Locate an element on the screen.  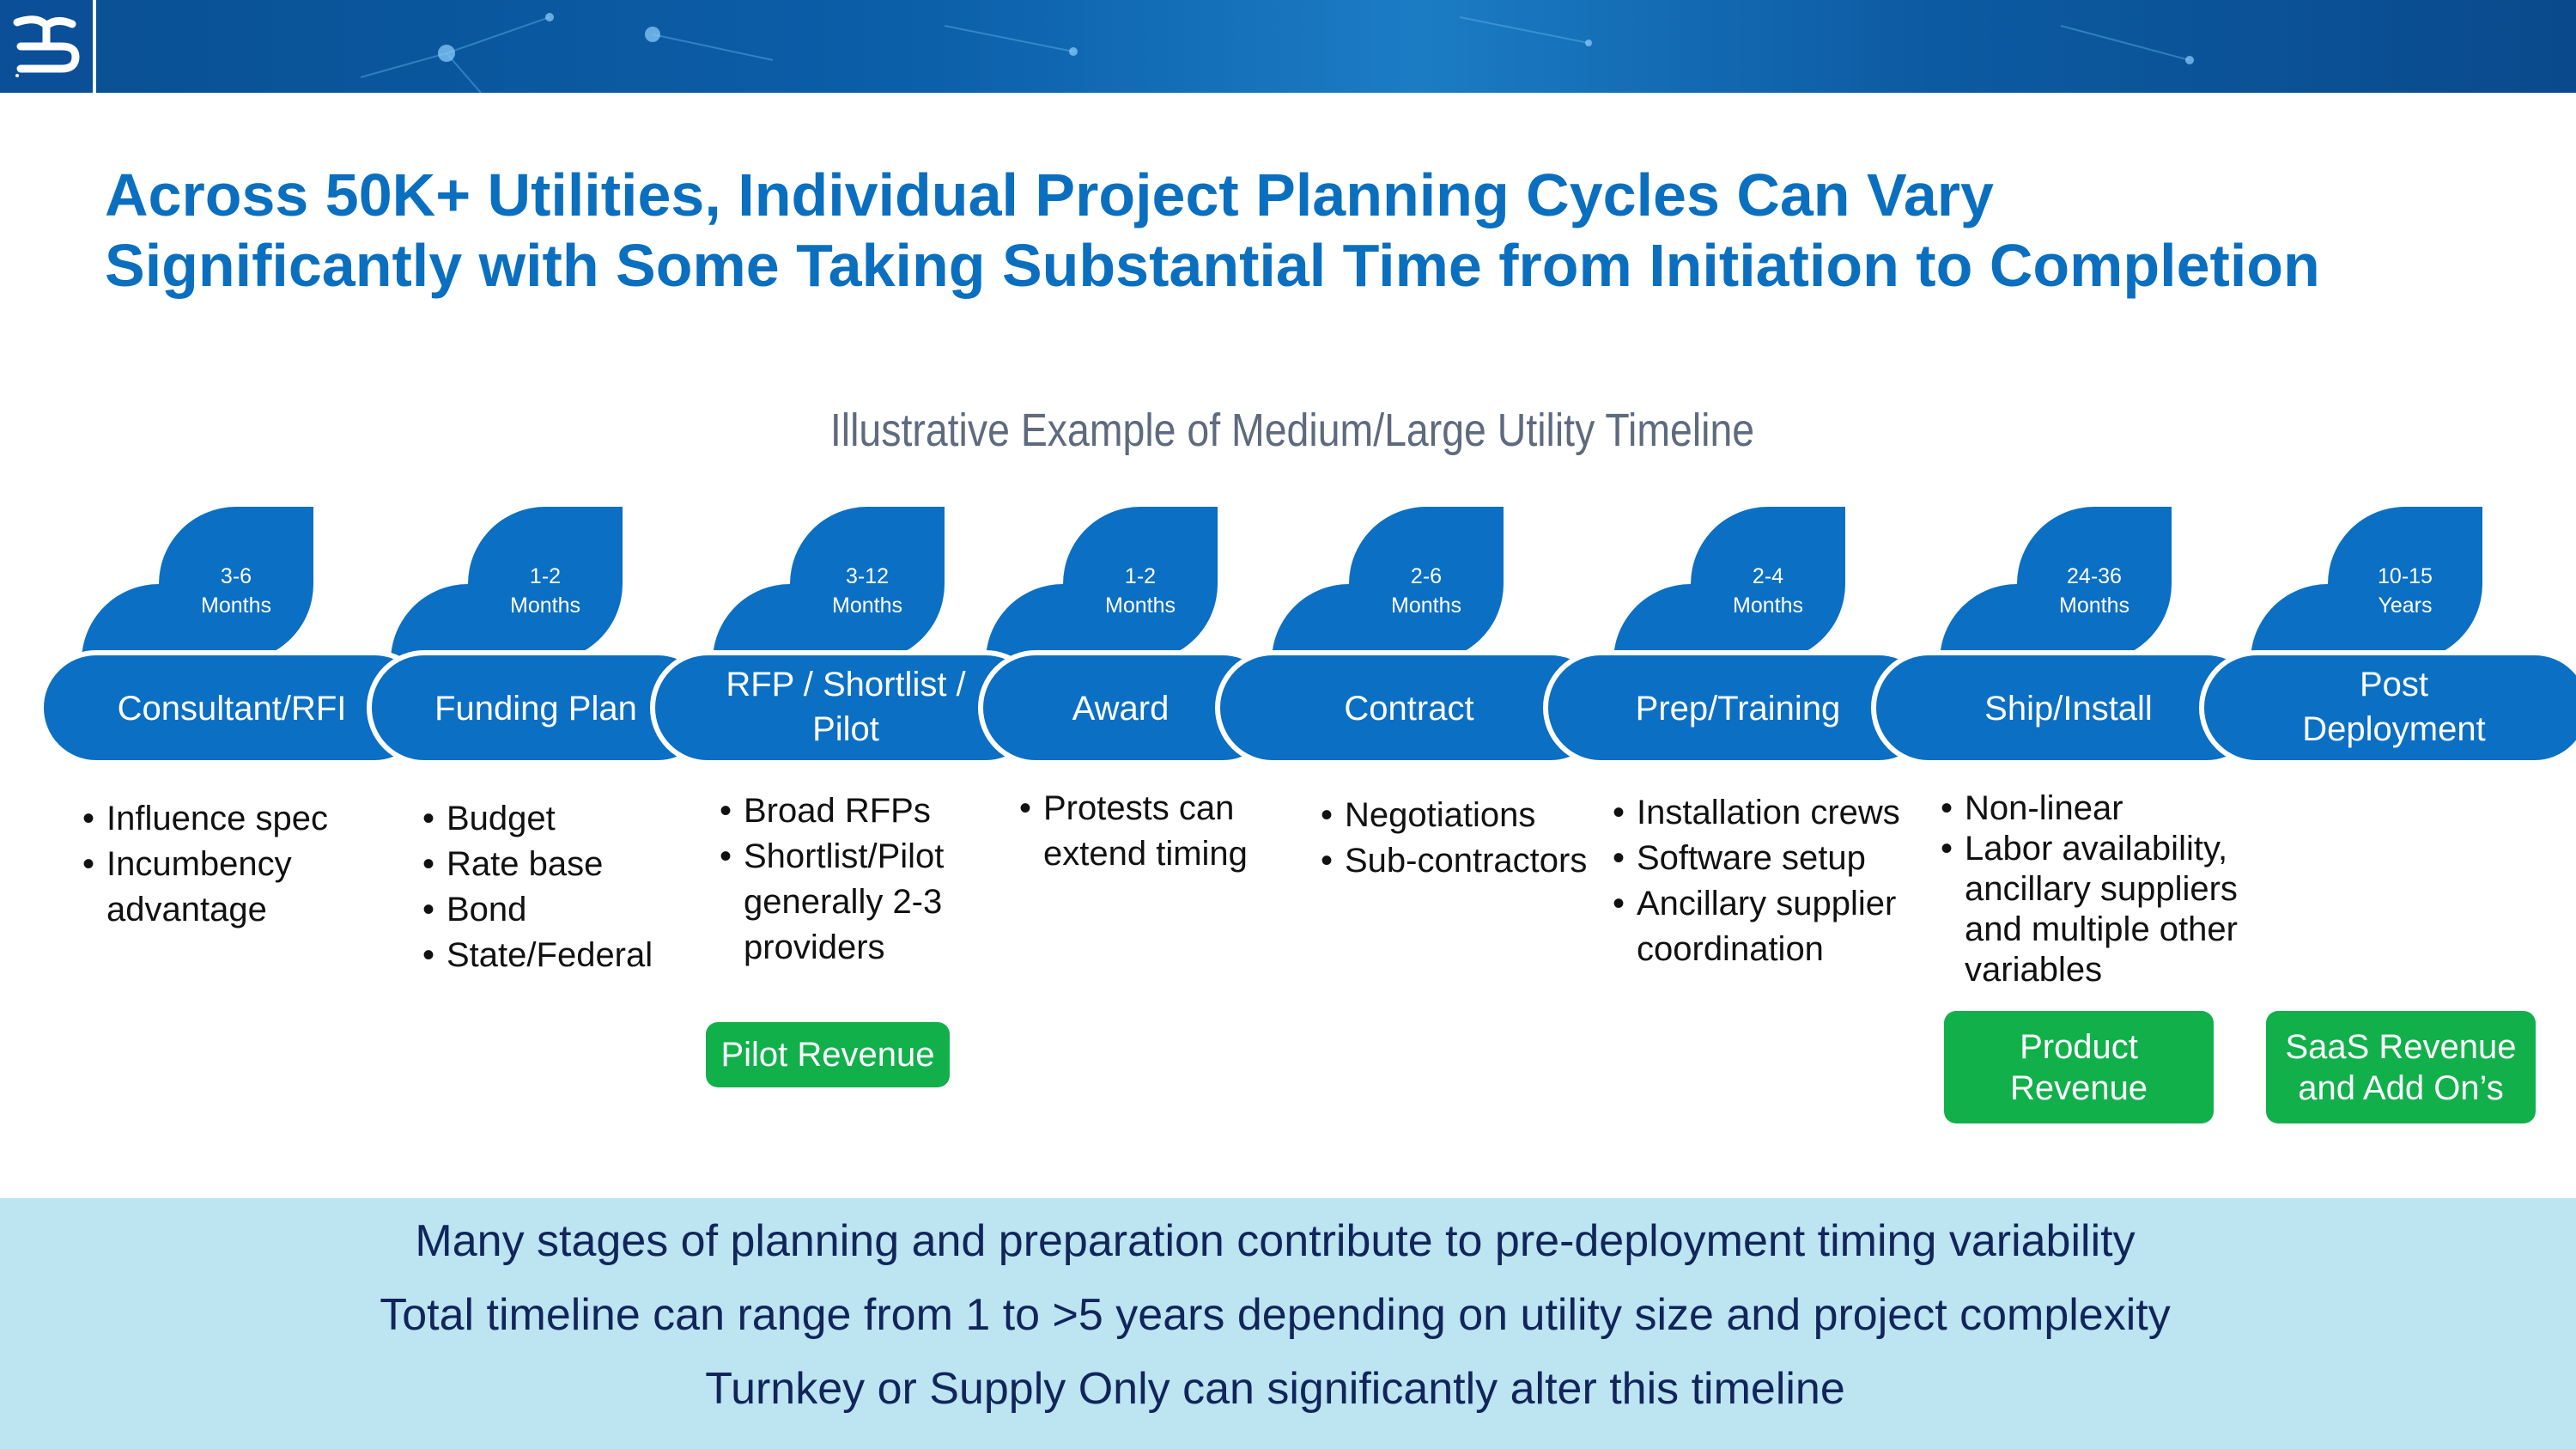
pilot-revenue-label: Pilot Revenue is located at coordinates (828, 1055).